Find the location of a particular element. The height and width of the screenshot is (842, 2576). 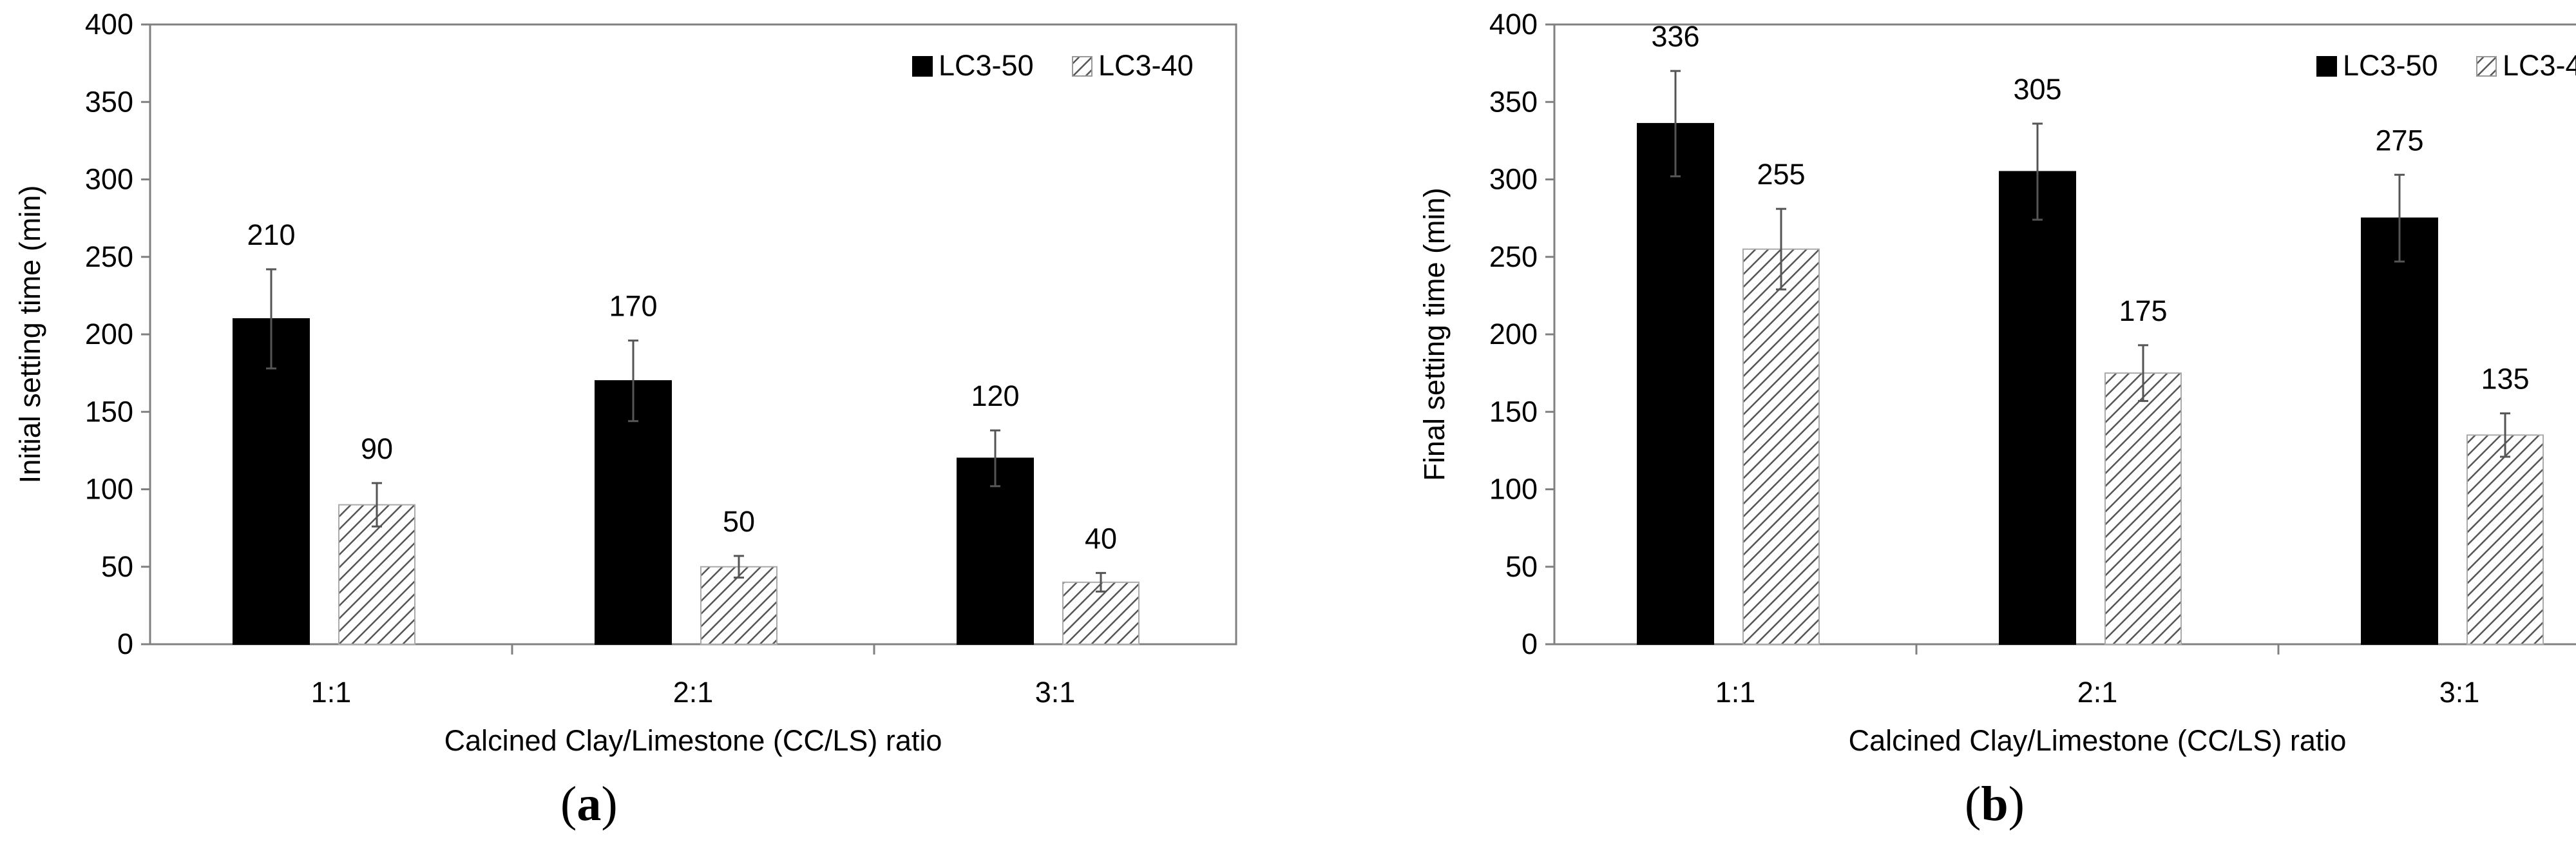

panel-caption-a: (a) is located at coordinates (589, 804).